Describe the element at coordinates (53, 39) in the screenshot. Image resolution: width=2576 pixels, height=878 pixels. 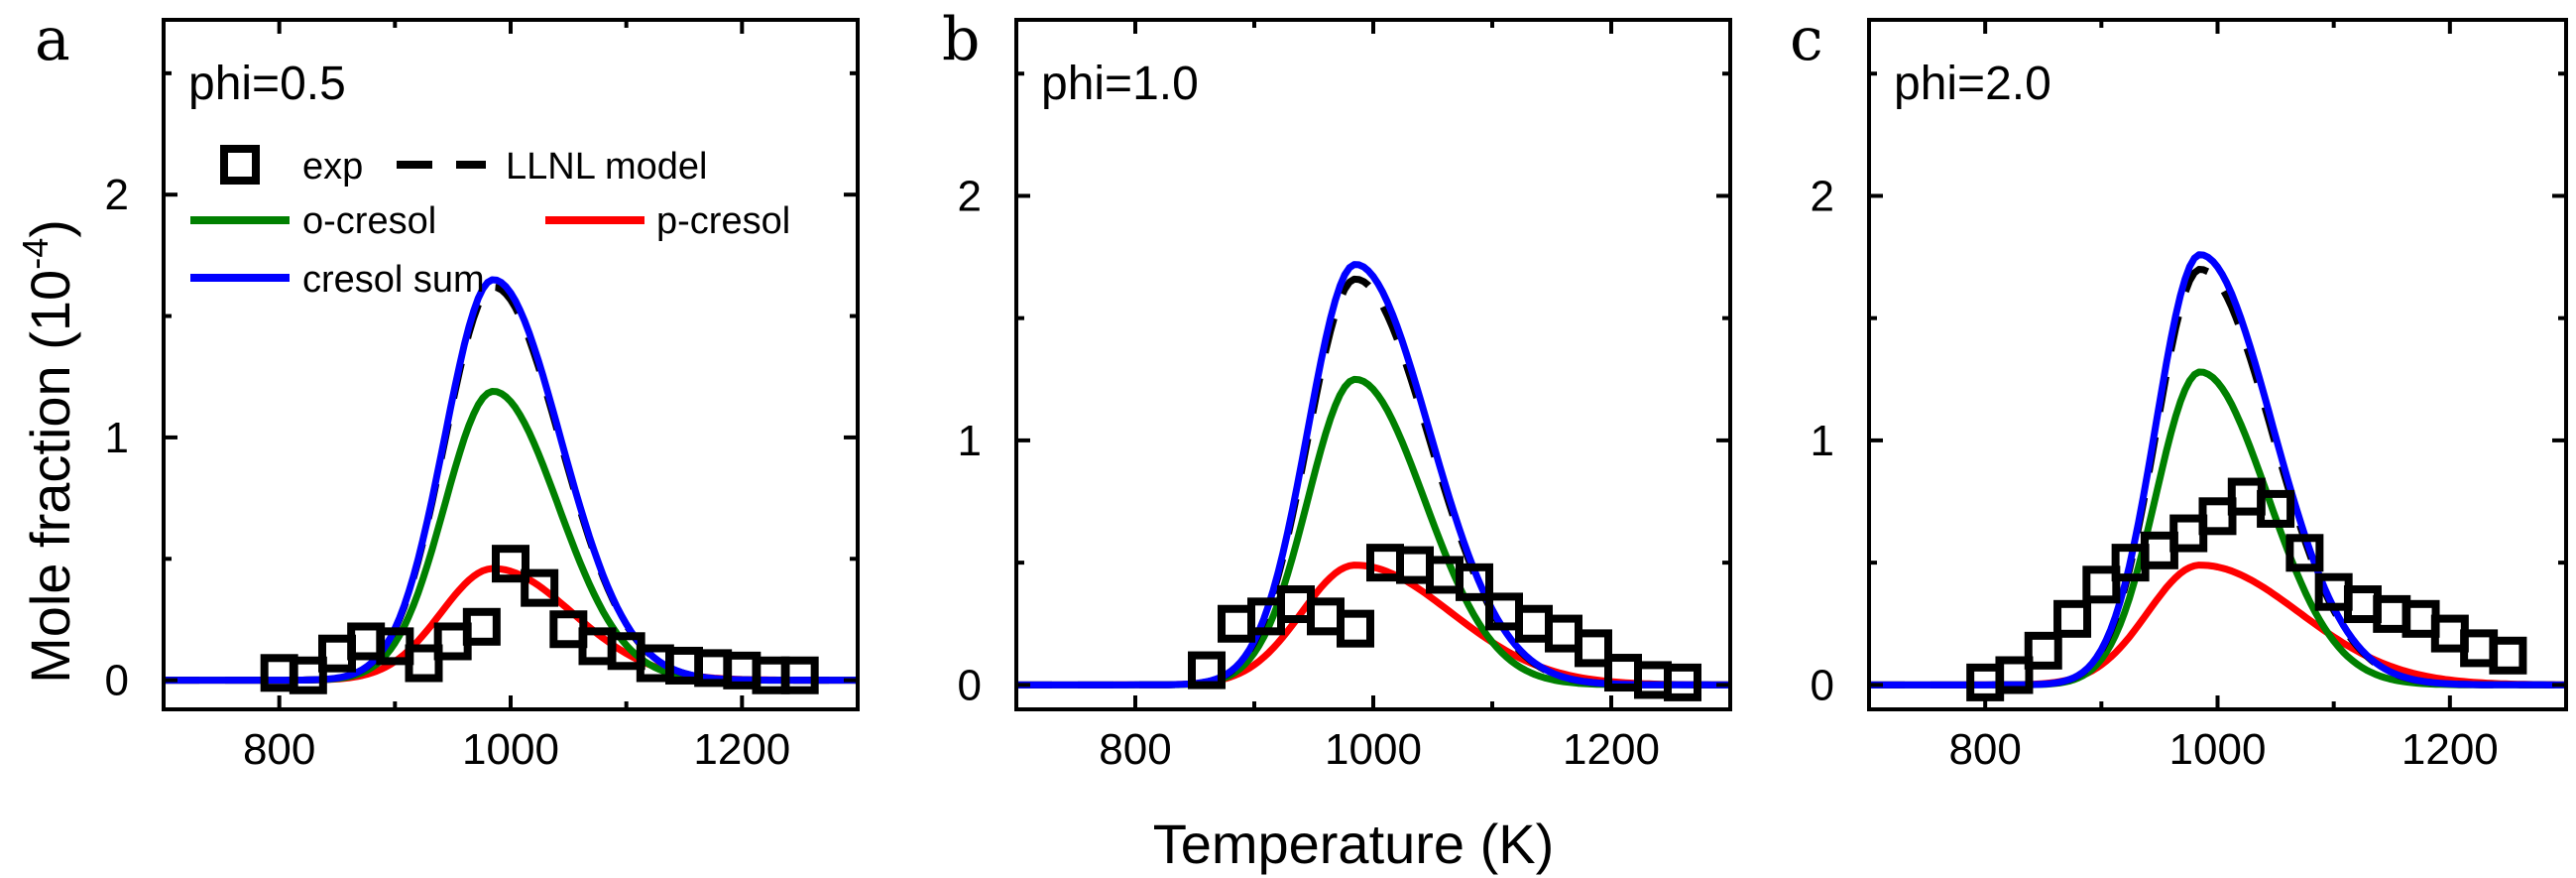
I see `panel-label: a` at that location.